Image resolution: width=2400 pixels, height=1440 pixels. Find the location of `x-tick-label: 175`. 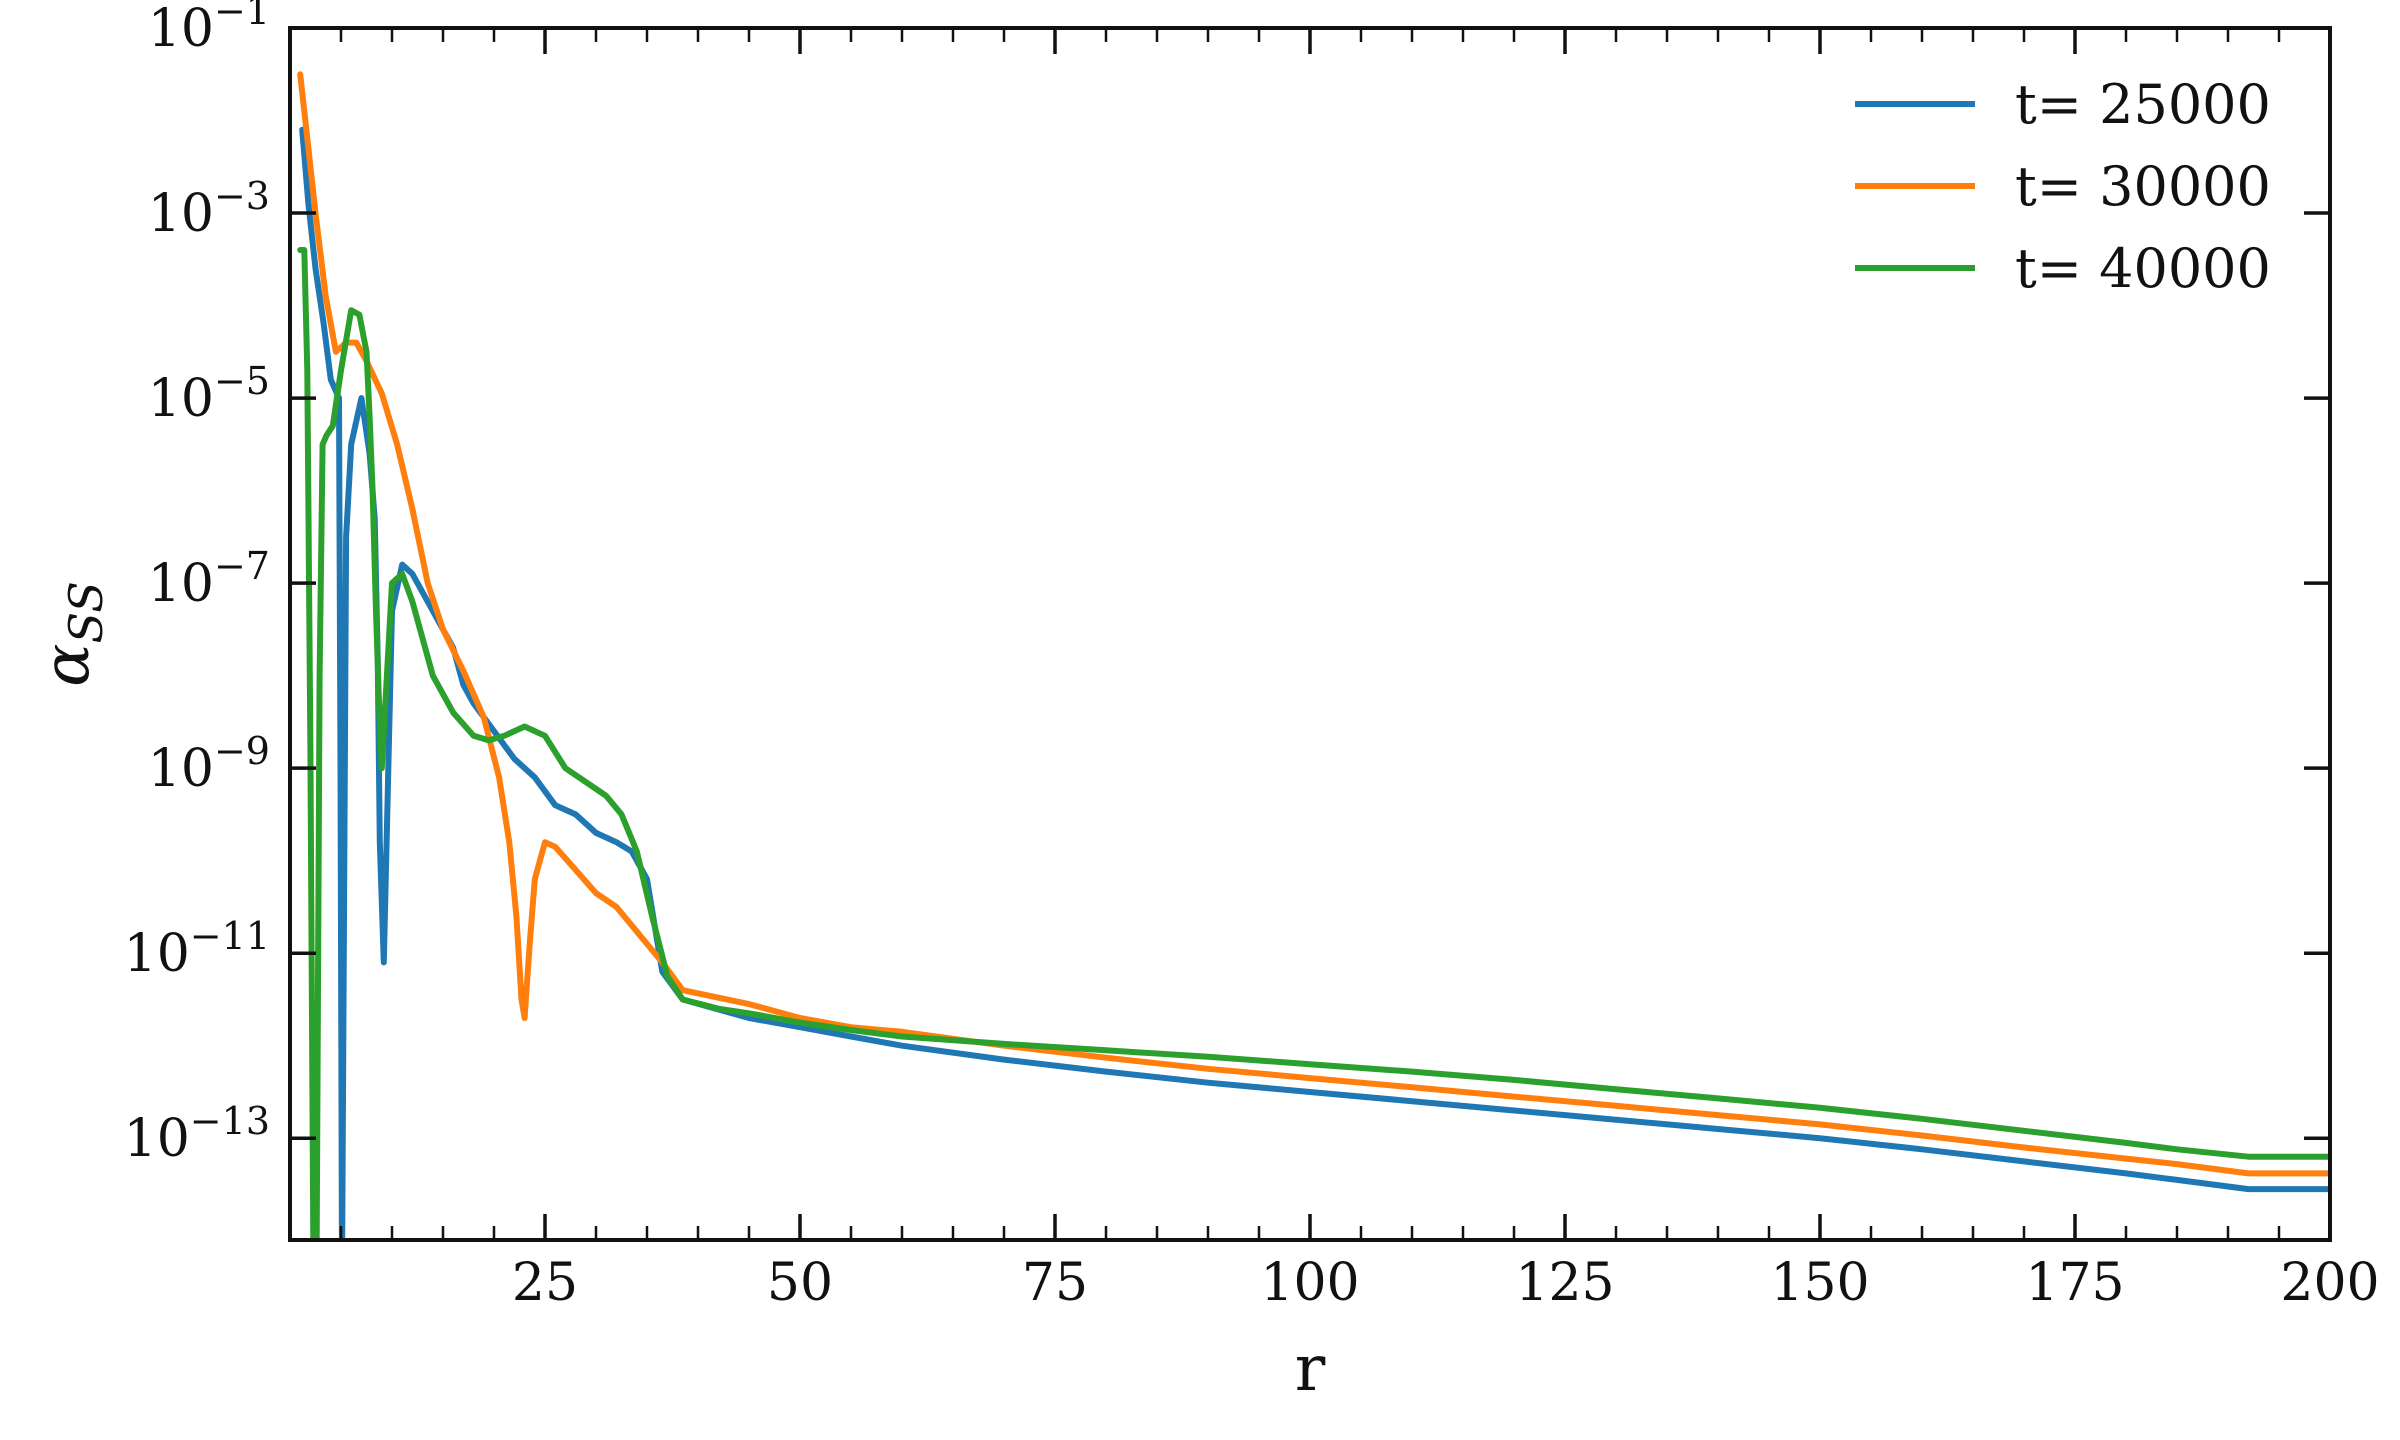

x-tick-label: 175 is located at coordinates (2074, 1283).